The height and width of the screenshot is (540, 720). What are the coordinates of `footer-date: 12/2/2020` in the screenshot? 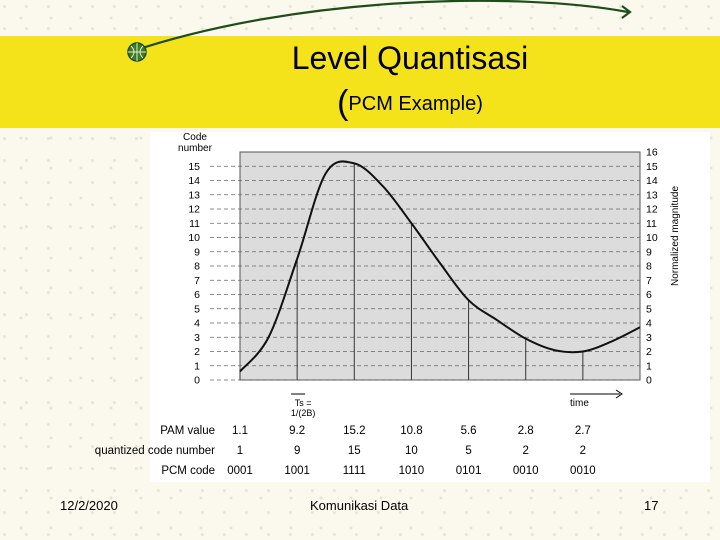 It's located at (89, 505).